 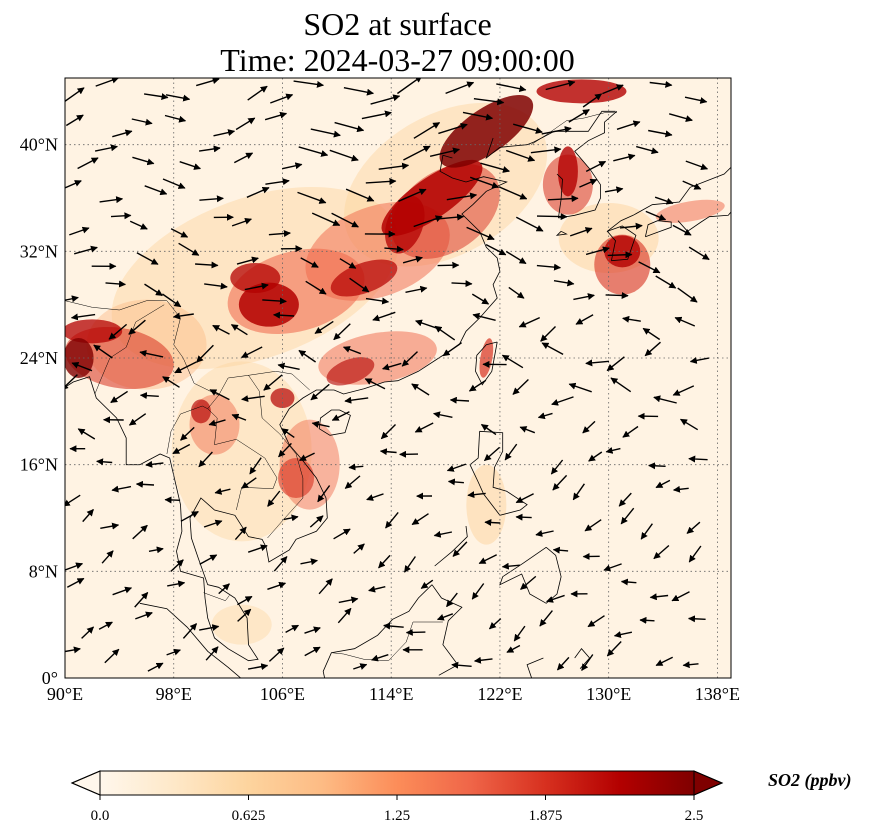 I want to click on longitude-label: 90°E, so click(x=65, y=694).